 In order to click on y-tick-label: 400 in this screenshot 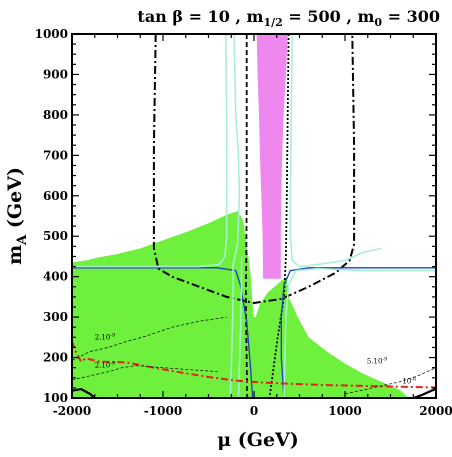, I will do `click(55, 277)`.